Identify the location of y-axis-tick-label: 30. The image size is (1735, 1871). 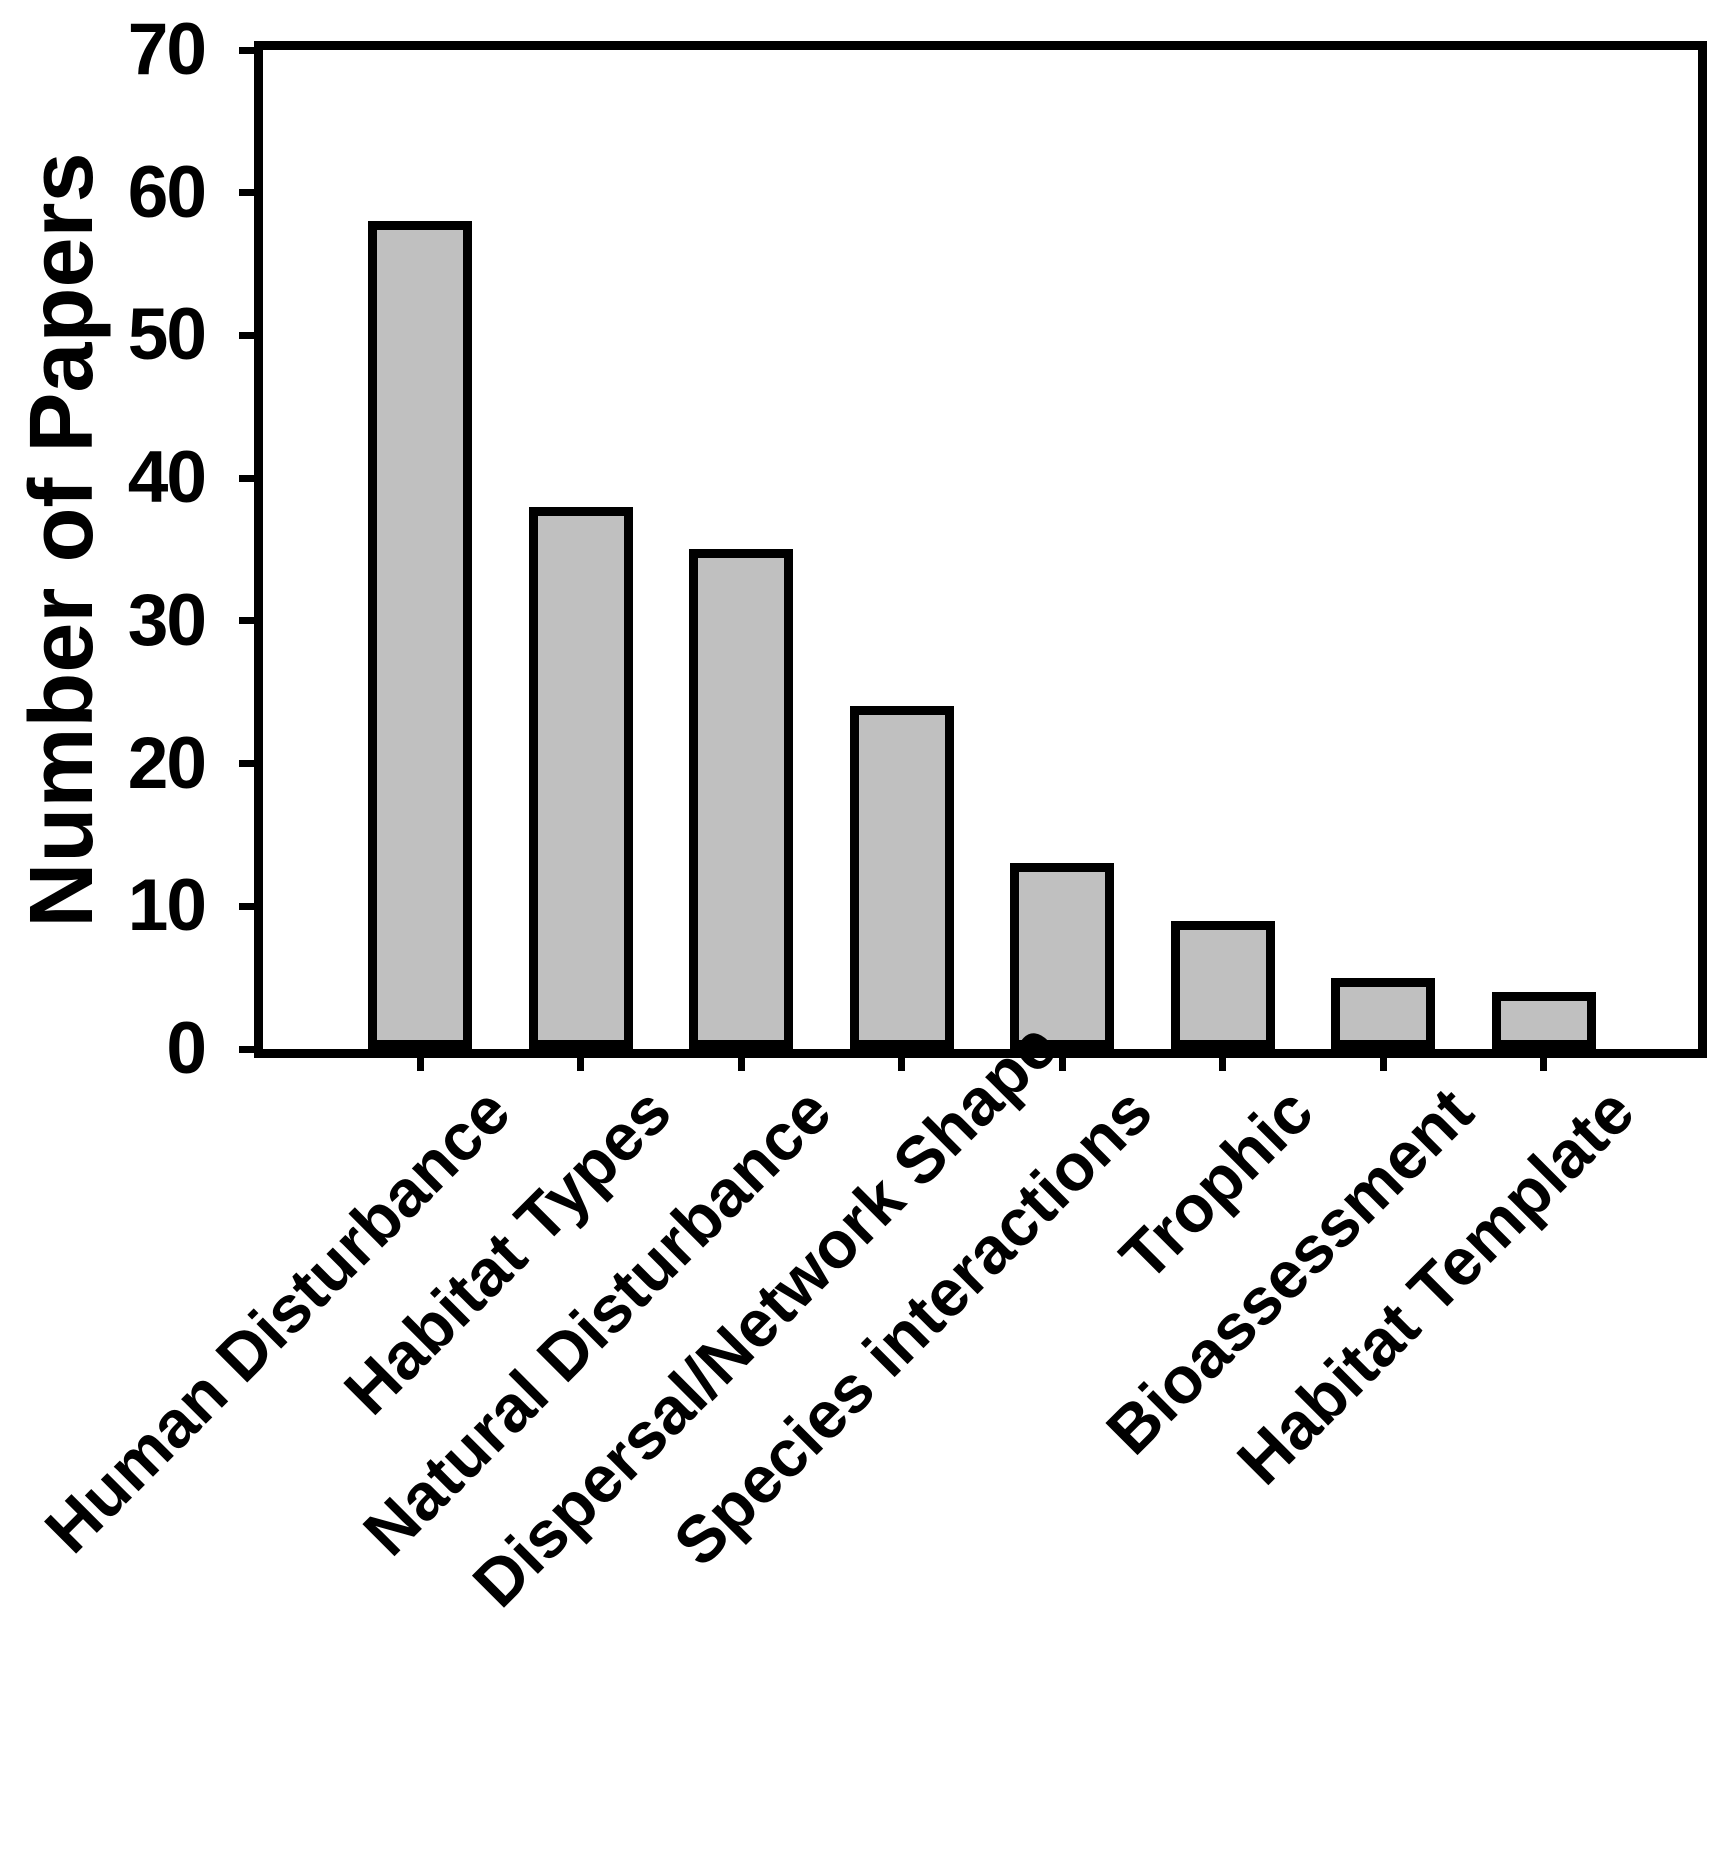
(167, 620).